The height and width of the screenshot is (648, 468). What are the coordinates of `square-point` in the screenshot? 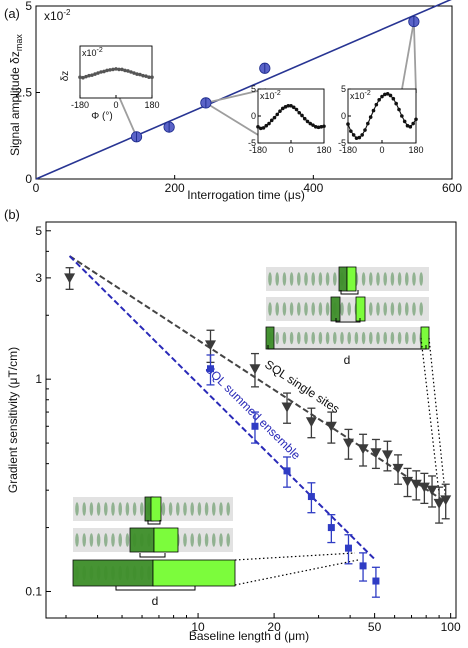 It's located at (331, 528).